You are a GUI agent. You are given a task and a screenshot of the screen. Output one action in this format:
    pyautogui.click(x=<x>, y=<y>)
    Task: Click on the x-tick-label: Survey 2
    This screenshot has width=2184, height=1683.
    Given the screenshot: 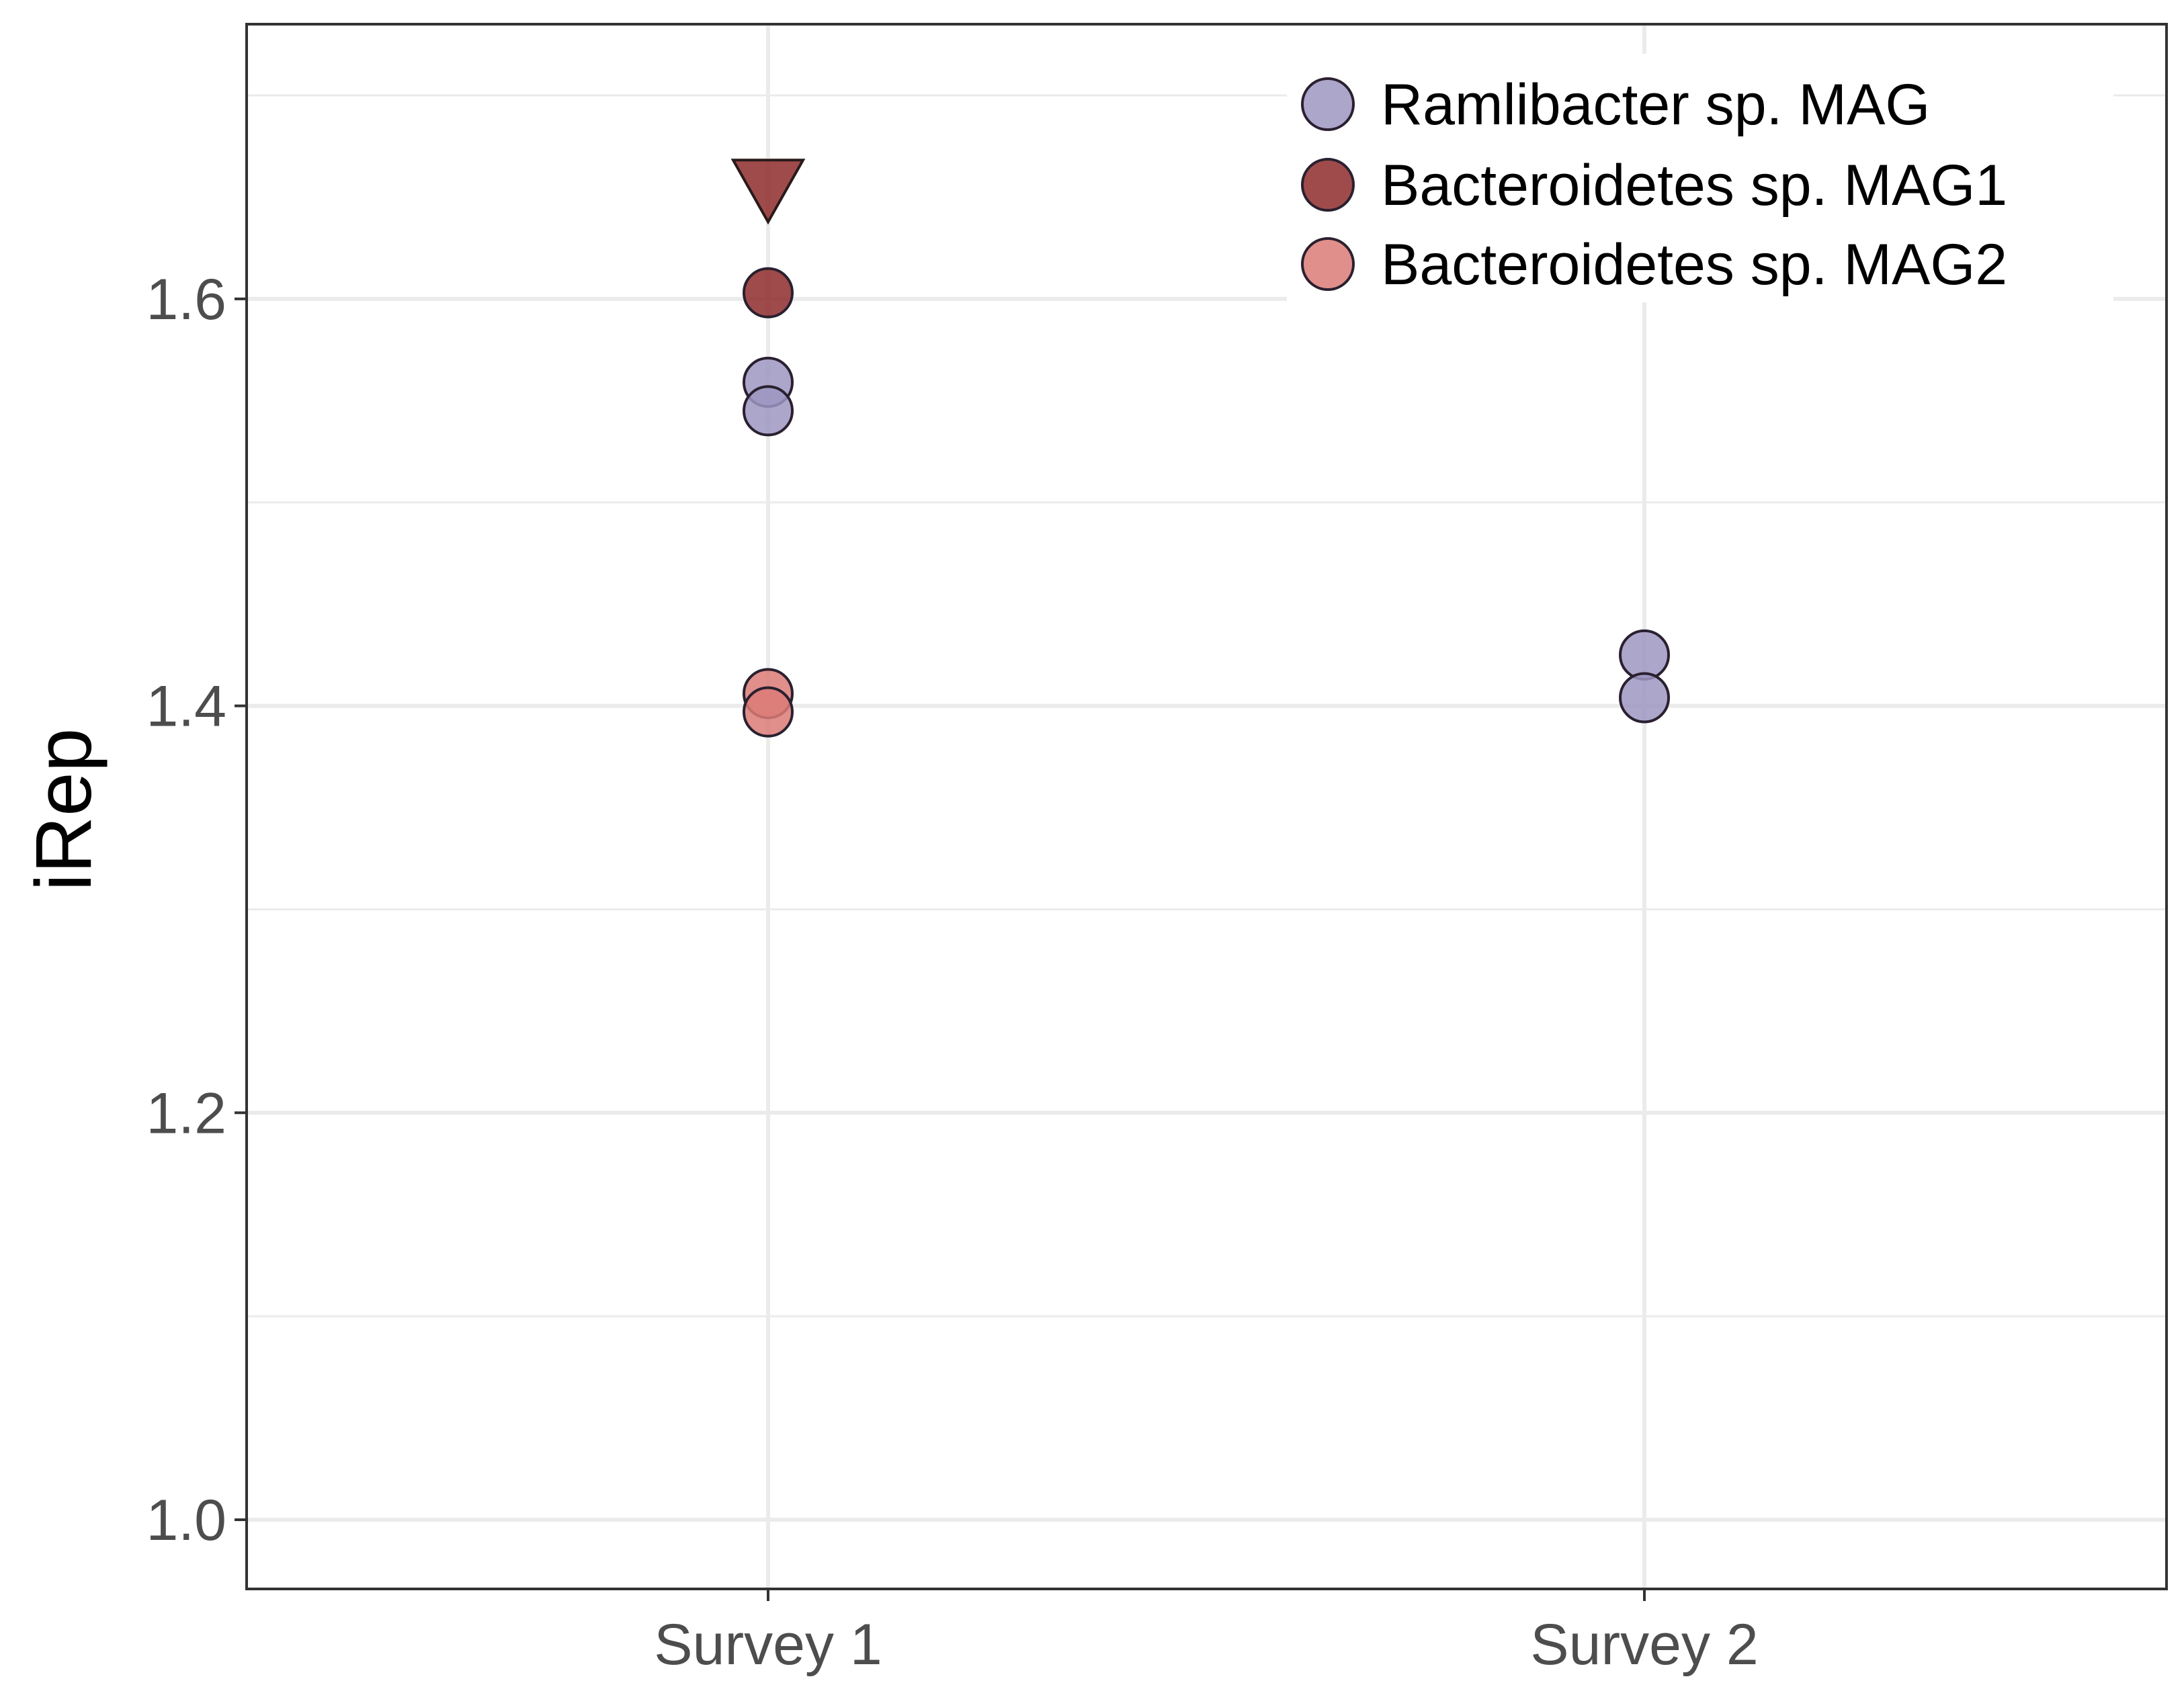 What is the action you would take?
    pyautogui.click(x=1644, y=1645)
    